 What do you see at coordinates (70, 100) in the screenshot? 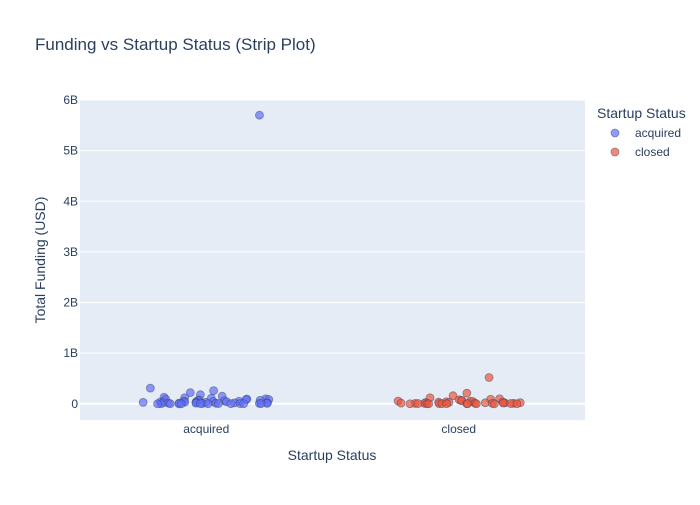
I see `y-tick-label-6: 6B` at bounding box center [70, 100].